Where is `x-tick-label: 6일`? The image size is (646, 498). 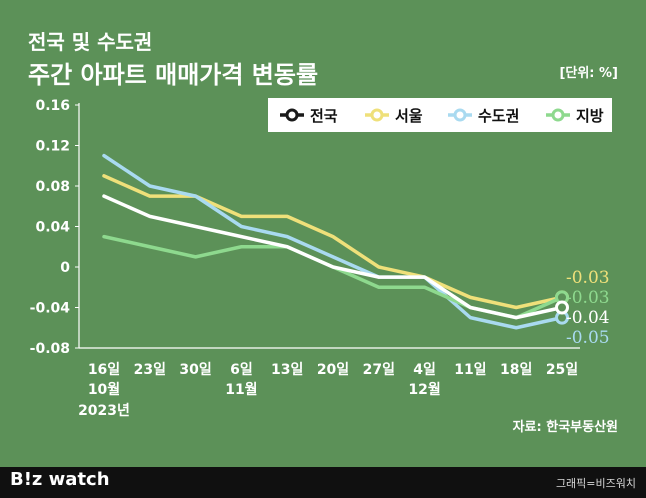 x-tick-label: 6일 is located at coordinates (241, 370).